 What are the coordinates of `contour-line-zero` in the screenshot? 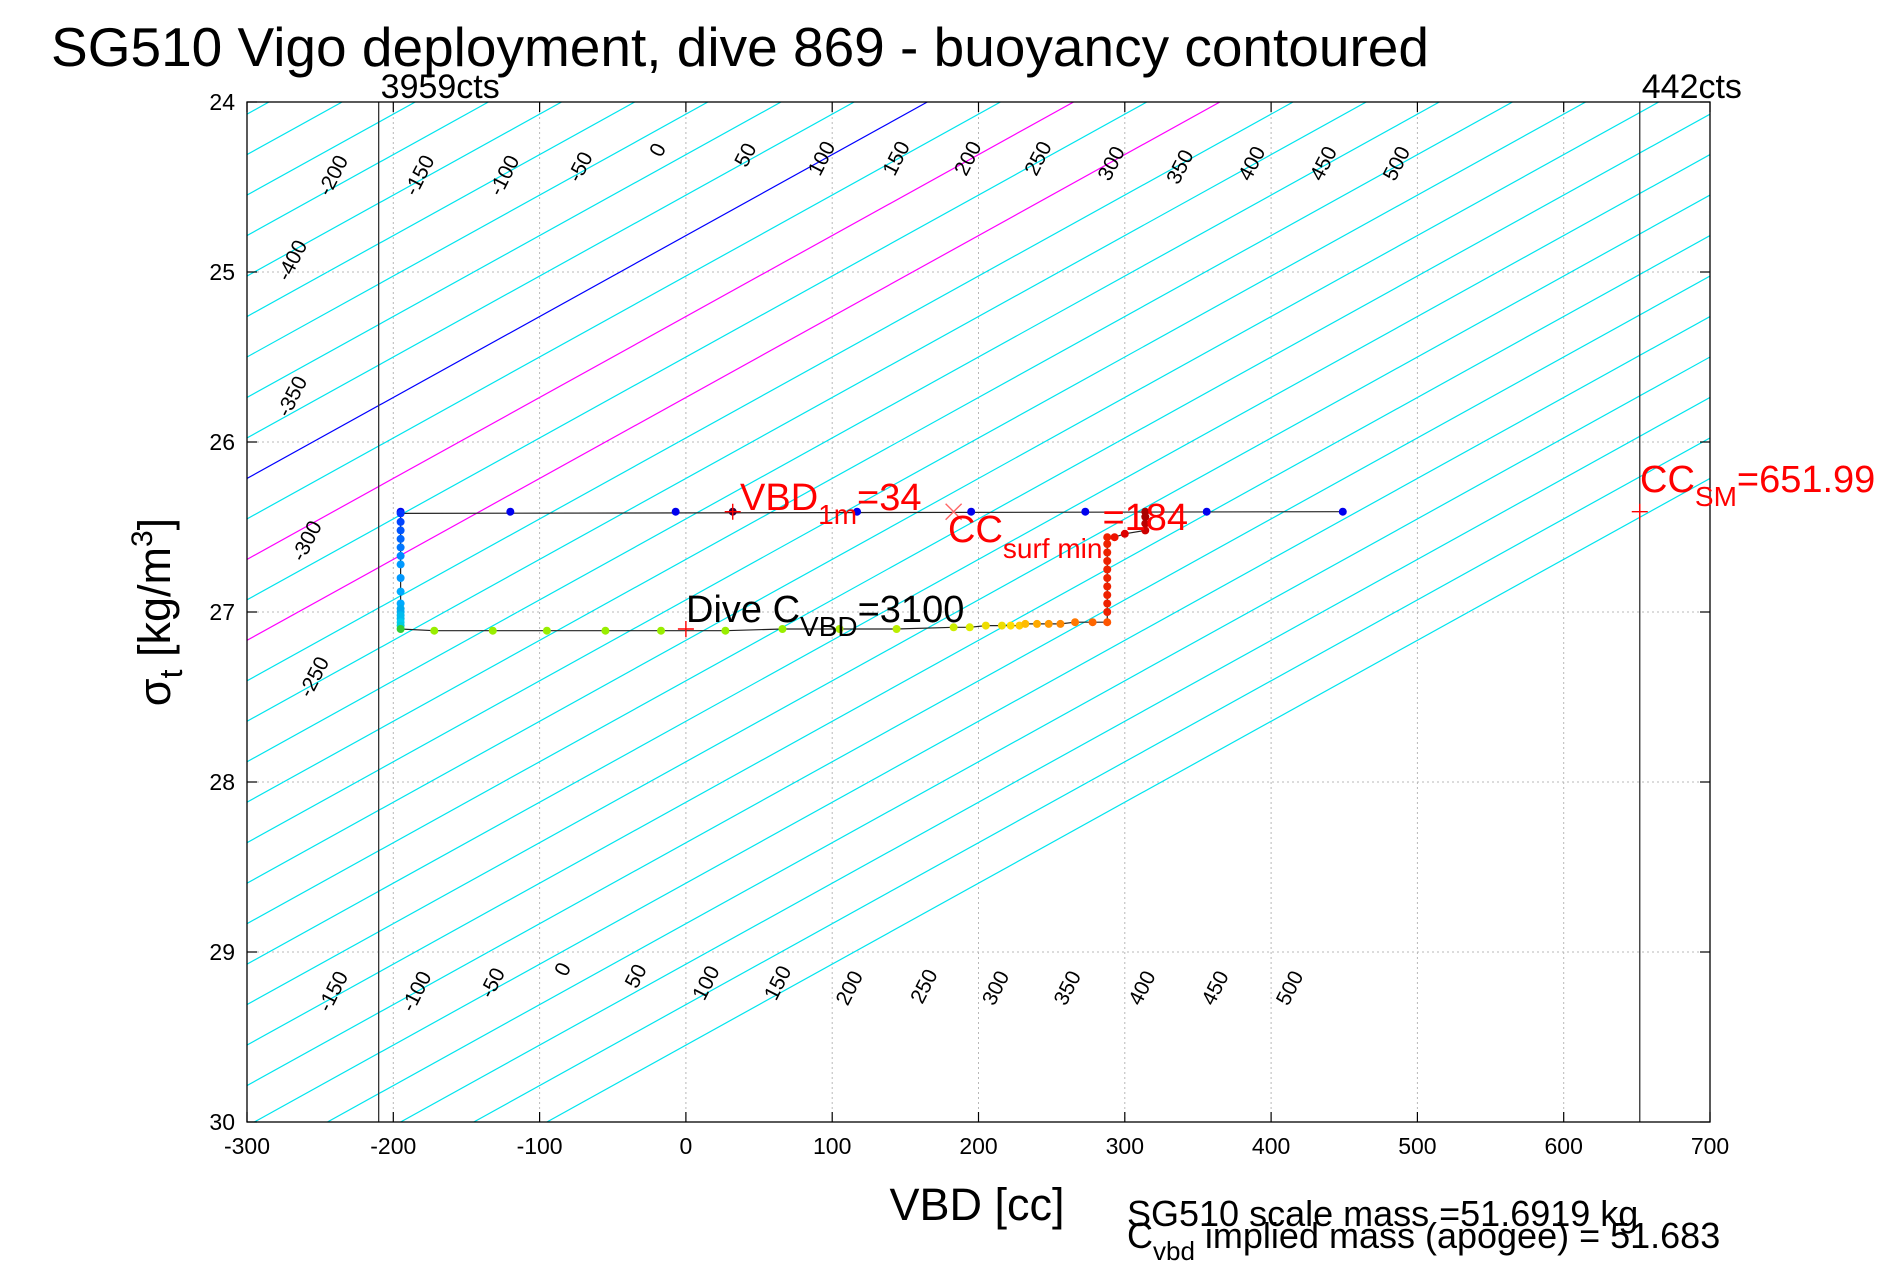 It's located at (587, 291).